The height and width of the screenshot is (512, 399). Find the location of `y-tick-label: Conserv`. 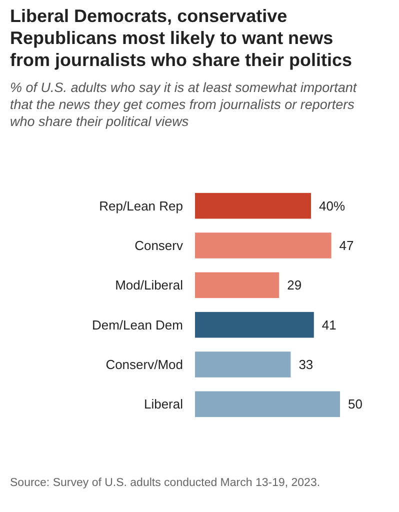

y-tick-label: Conserv is located at coordinates (159, 246).